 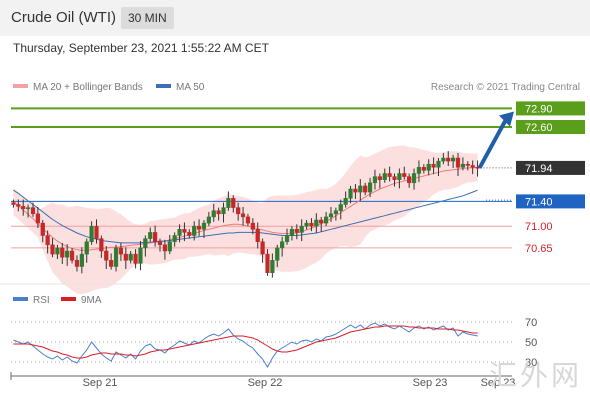 What do you see at coordinates (539, 249) in the screenshot?
I see `level-label-70-65: 70.65` at bounding box center [539, 249].